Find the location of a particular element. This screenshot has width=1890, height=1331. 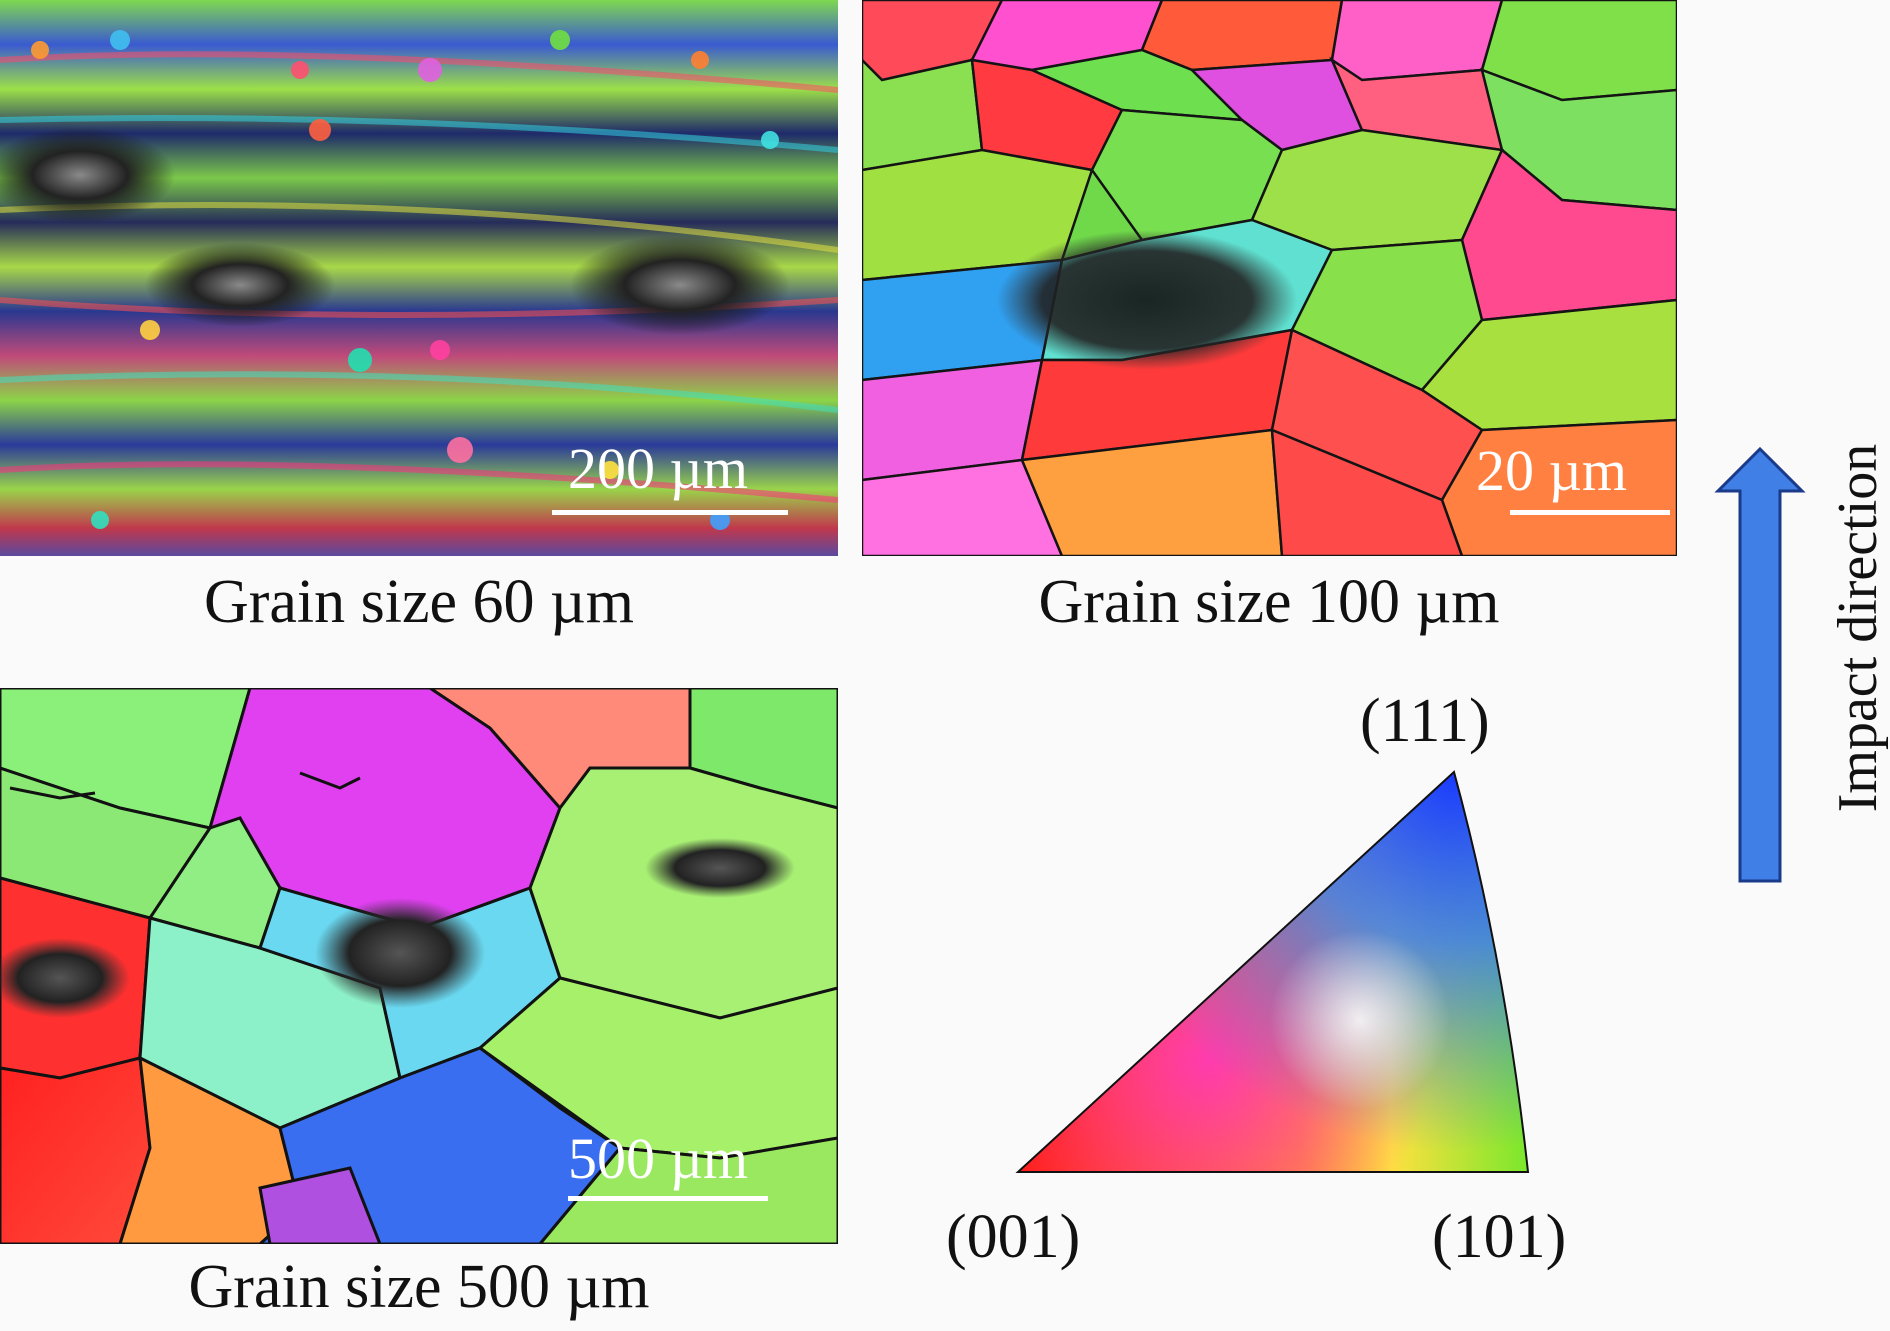

scale-label-medium: 20 µm is located at coordinates (1552, 470).